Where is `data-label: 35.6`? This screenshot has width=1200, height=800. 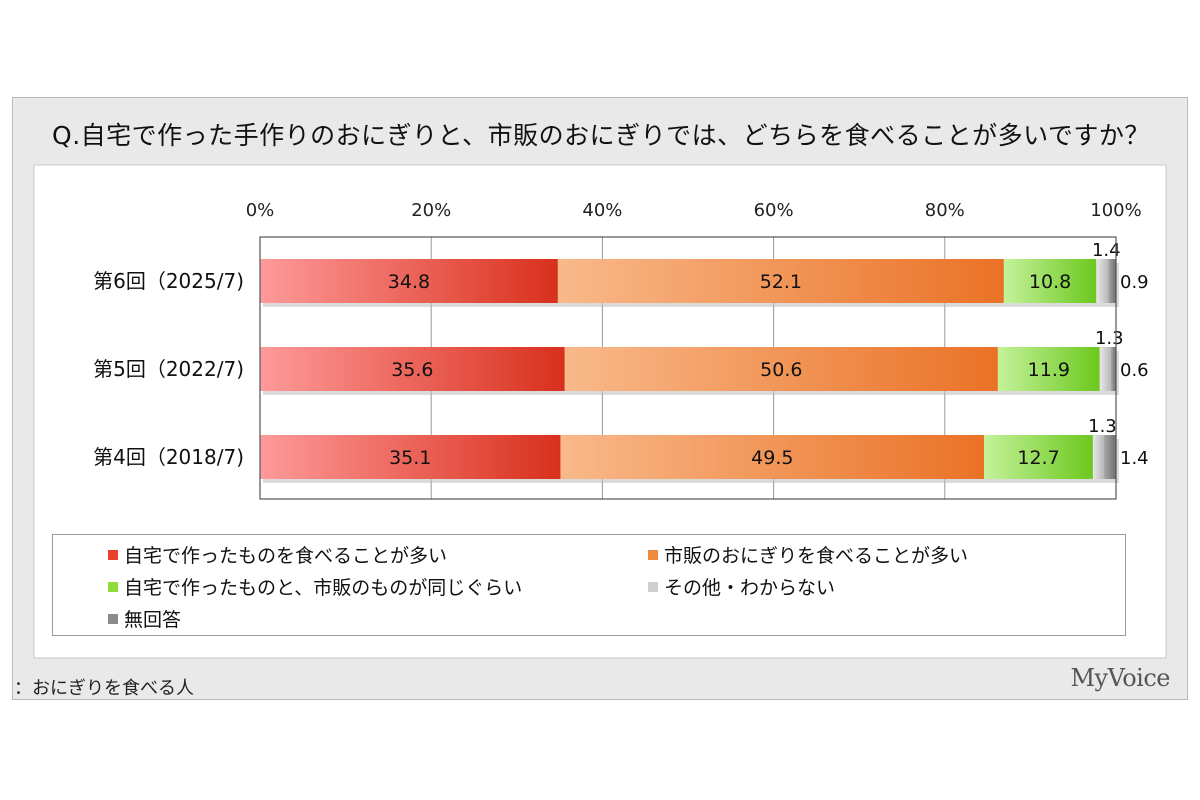 data-label: 35.6 is located at coordinates (412, 370).